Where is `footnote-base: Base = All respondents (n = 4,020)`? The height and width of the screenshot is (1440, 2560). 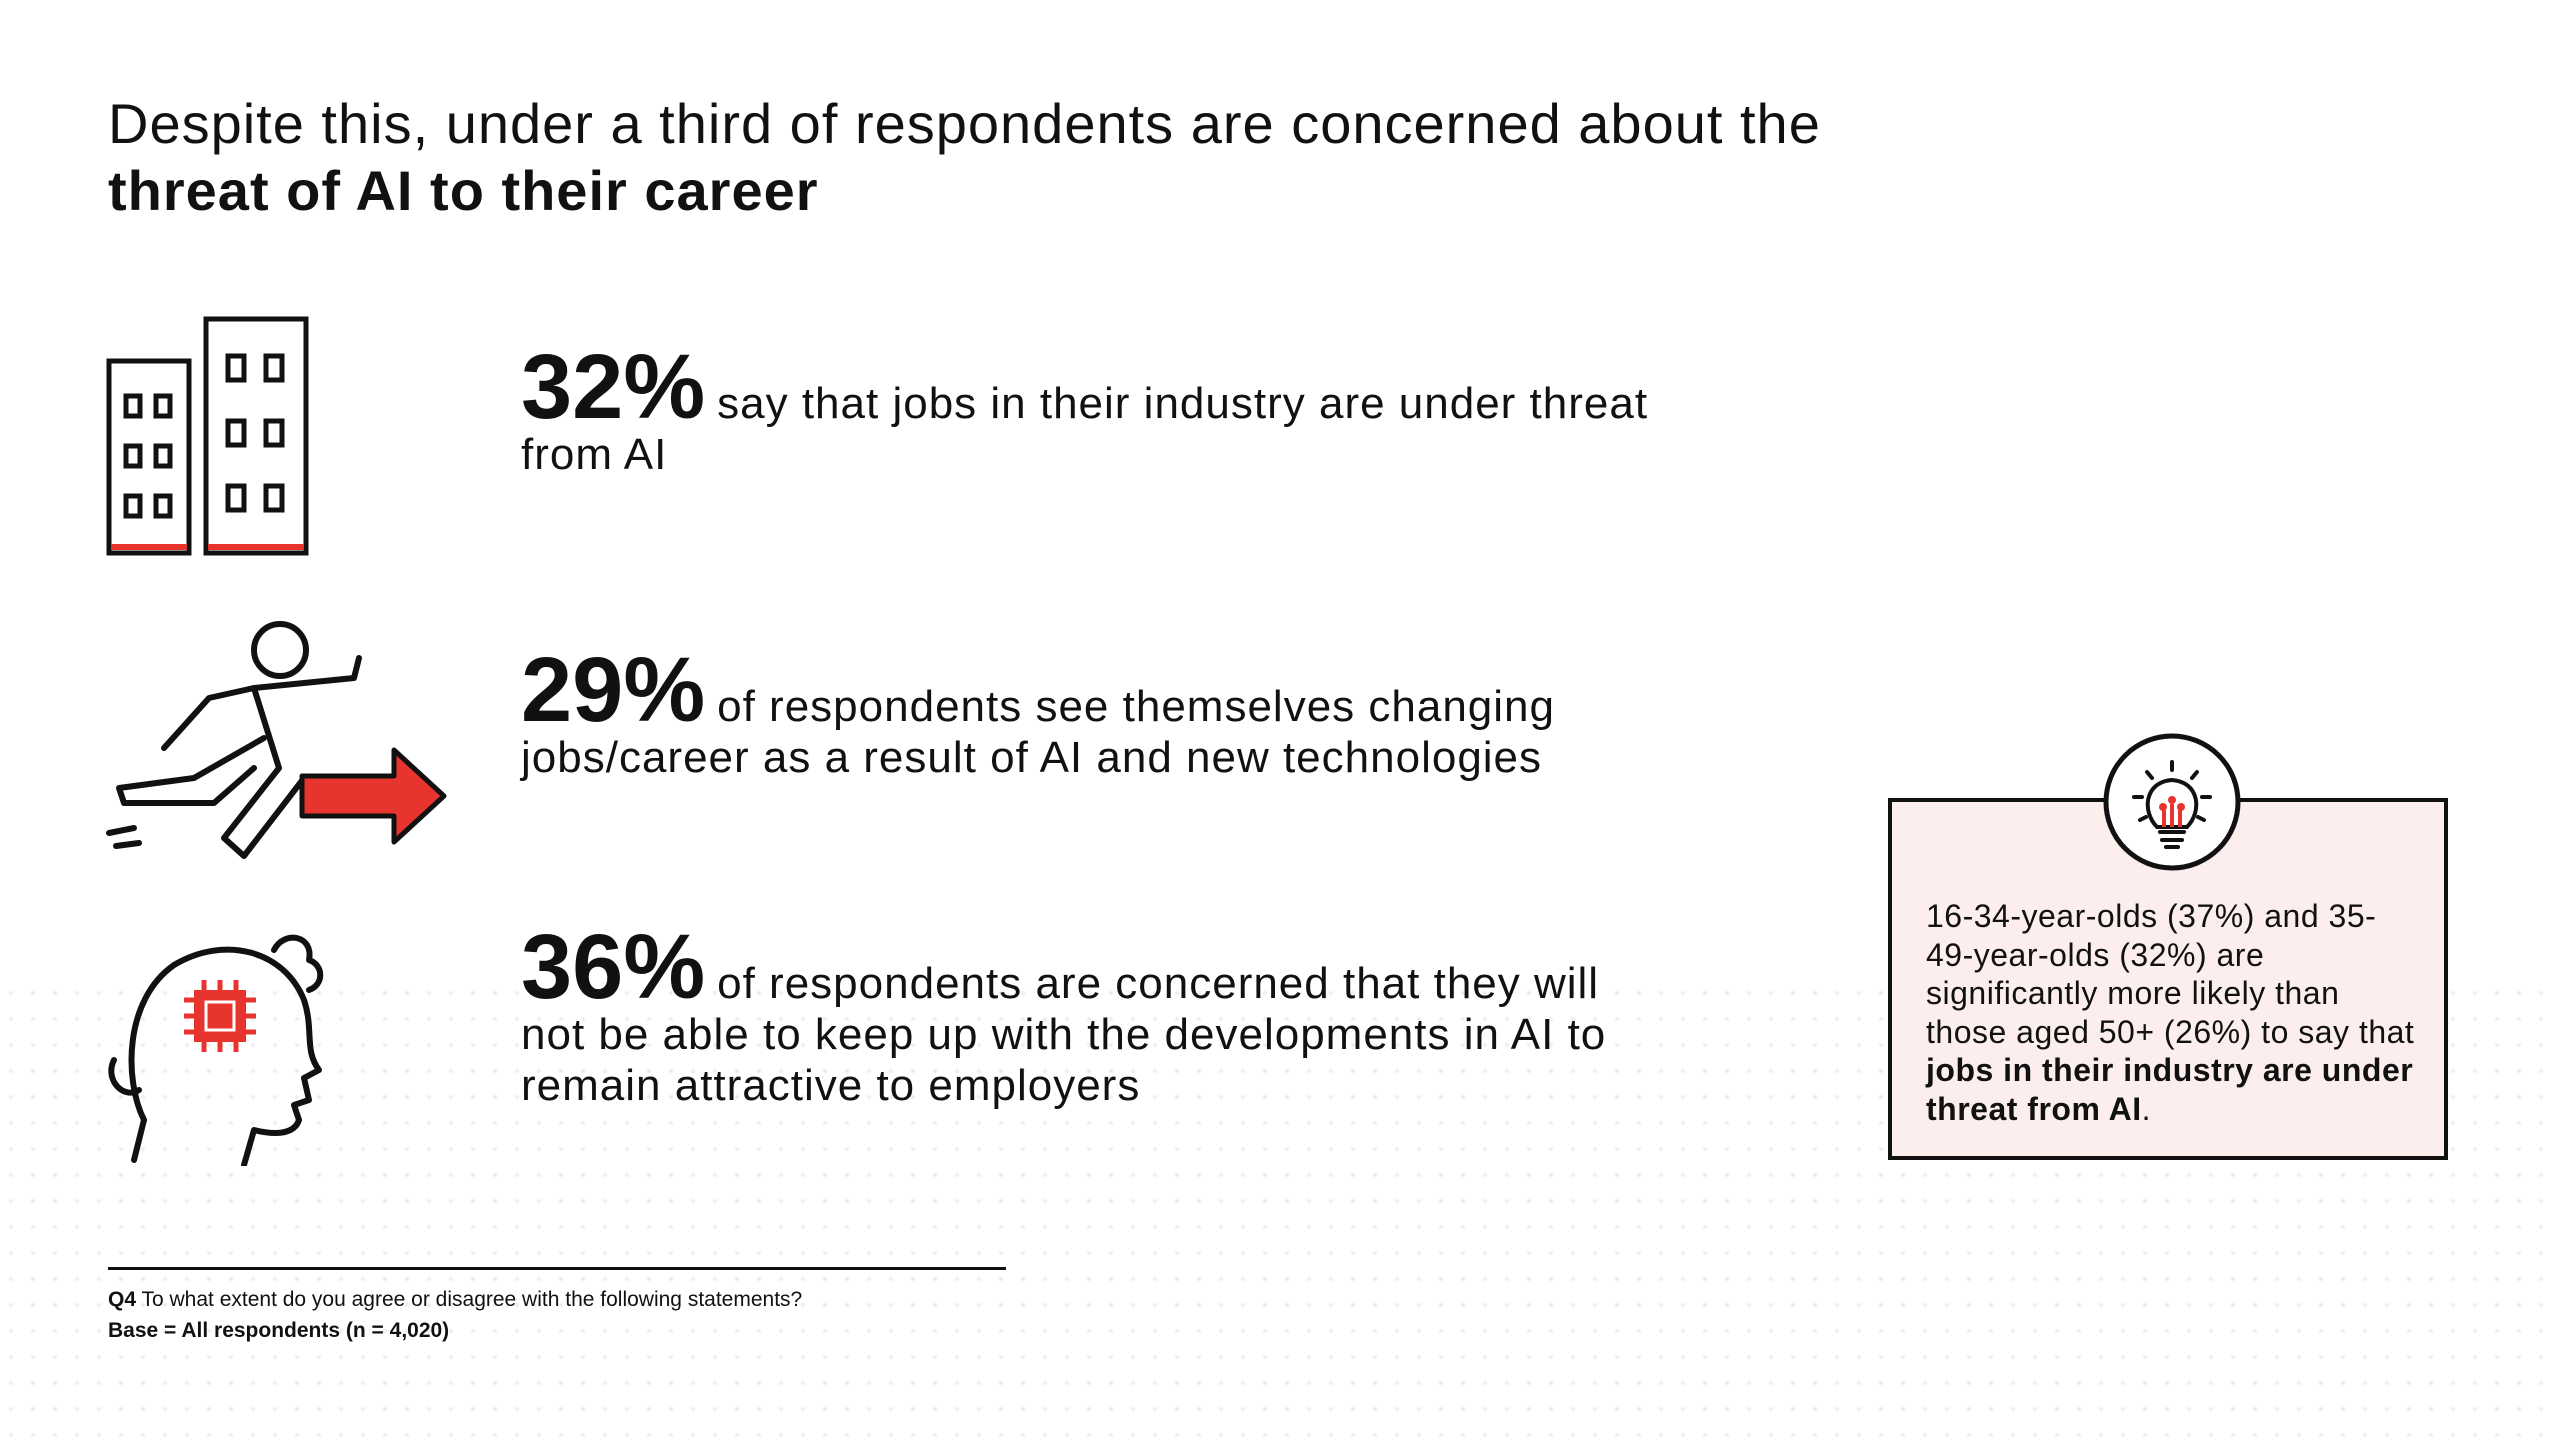 footnote-base: Base = All respondents (n = 4,020) is located at coordinates (279, 1330).